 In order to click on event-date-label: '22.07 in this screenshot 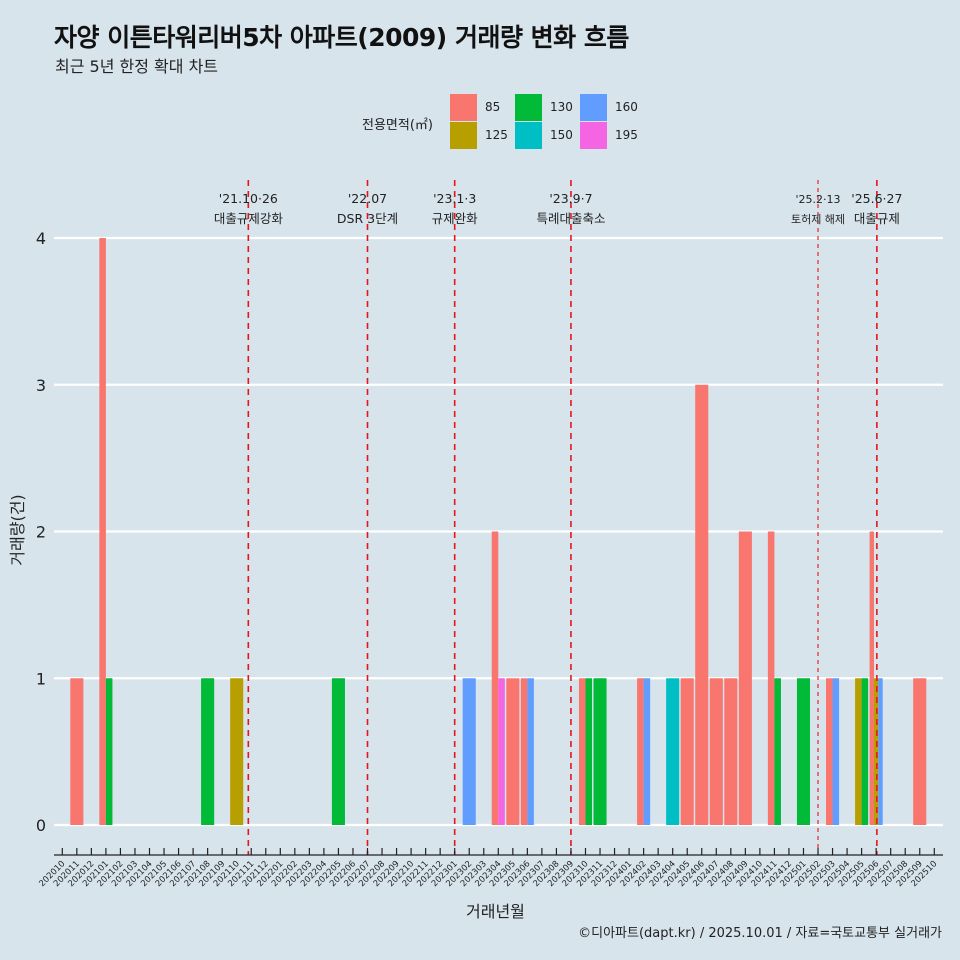, I will do `click(367, 198)`.